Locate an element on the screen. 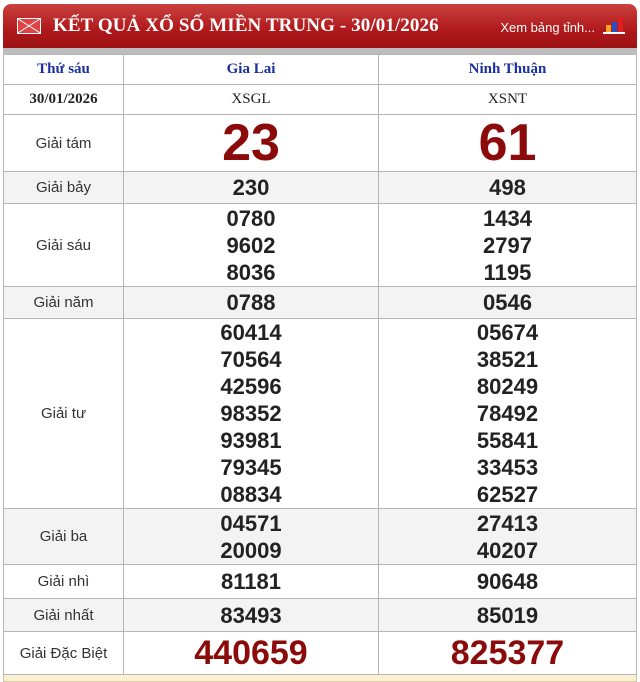  prize-number: 230 is located at coordinates (251, 187).